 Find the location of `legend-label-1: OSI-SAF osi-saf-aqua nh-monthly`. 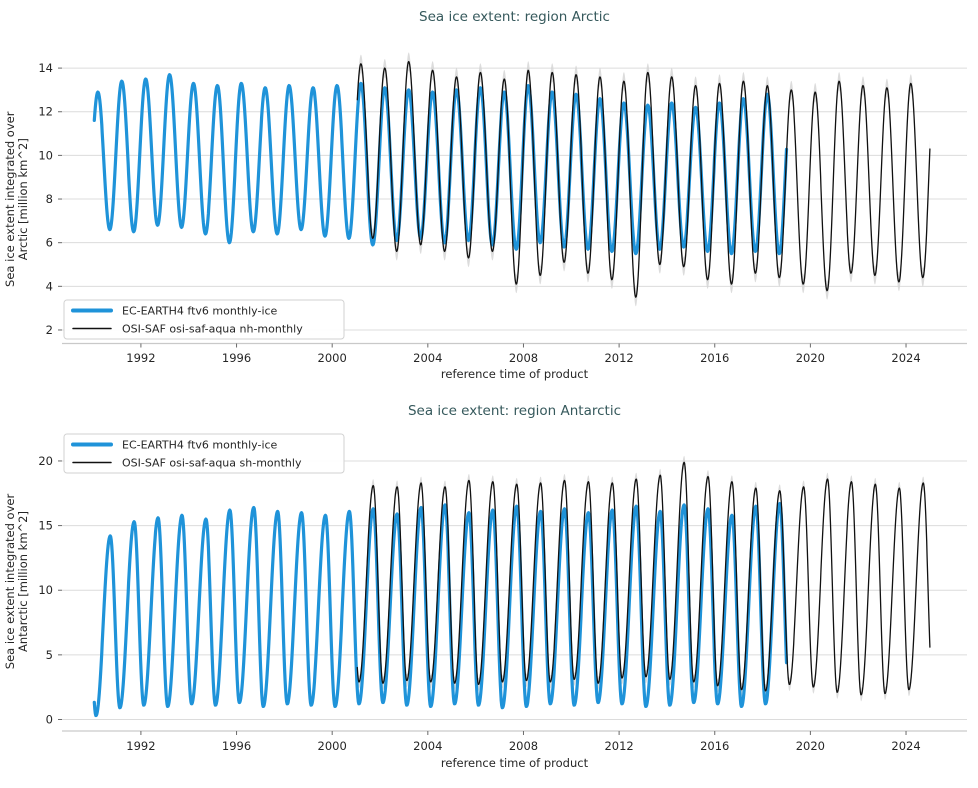

legend-label-1: OSI-SAF osi-saf-aqua nh-monthly is located at coordinates (212, 329).